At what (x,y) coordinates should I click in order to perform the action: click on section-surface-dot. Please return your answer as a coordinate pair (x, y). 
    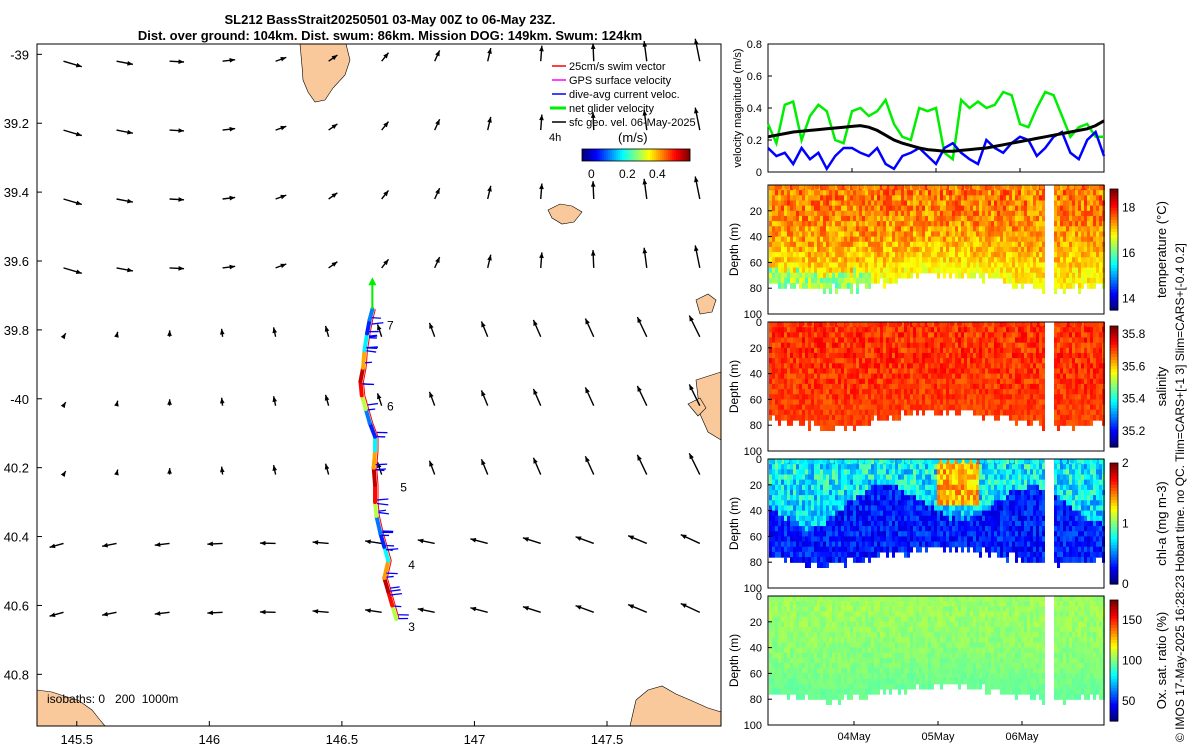
    Looking at the image, I should click on (884, 187).